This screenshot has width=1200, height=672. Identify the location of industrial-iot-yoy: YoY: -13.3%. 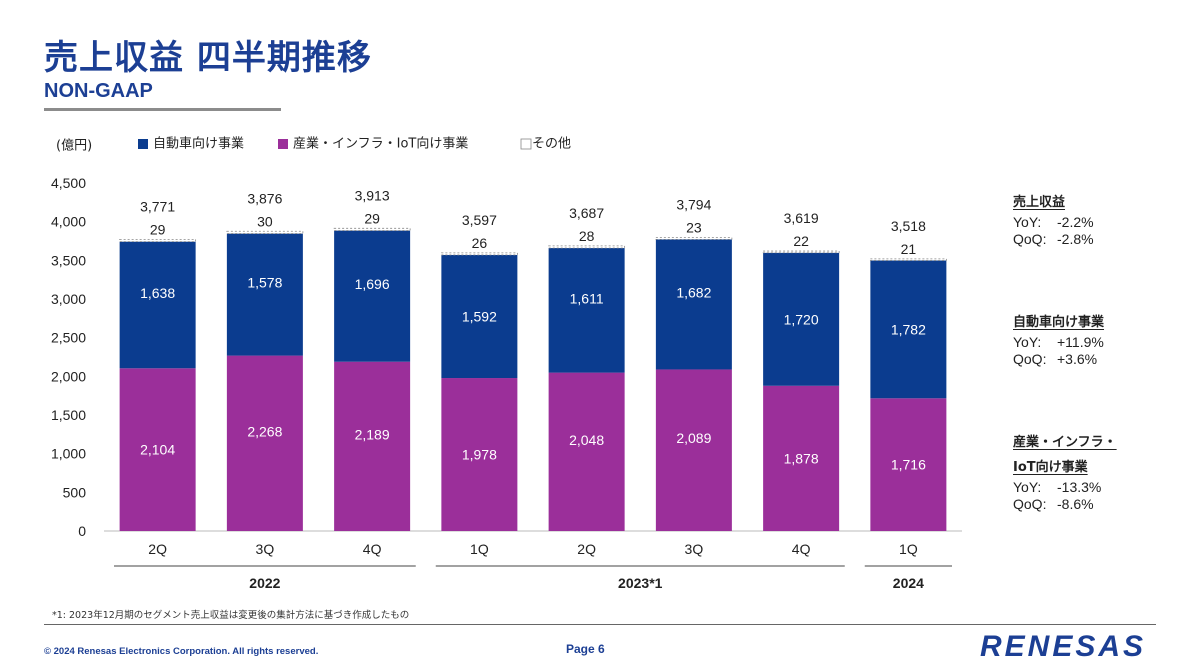
(1098, 487).